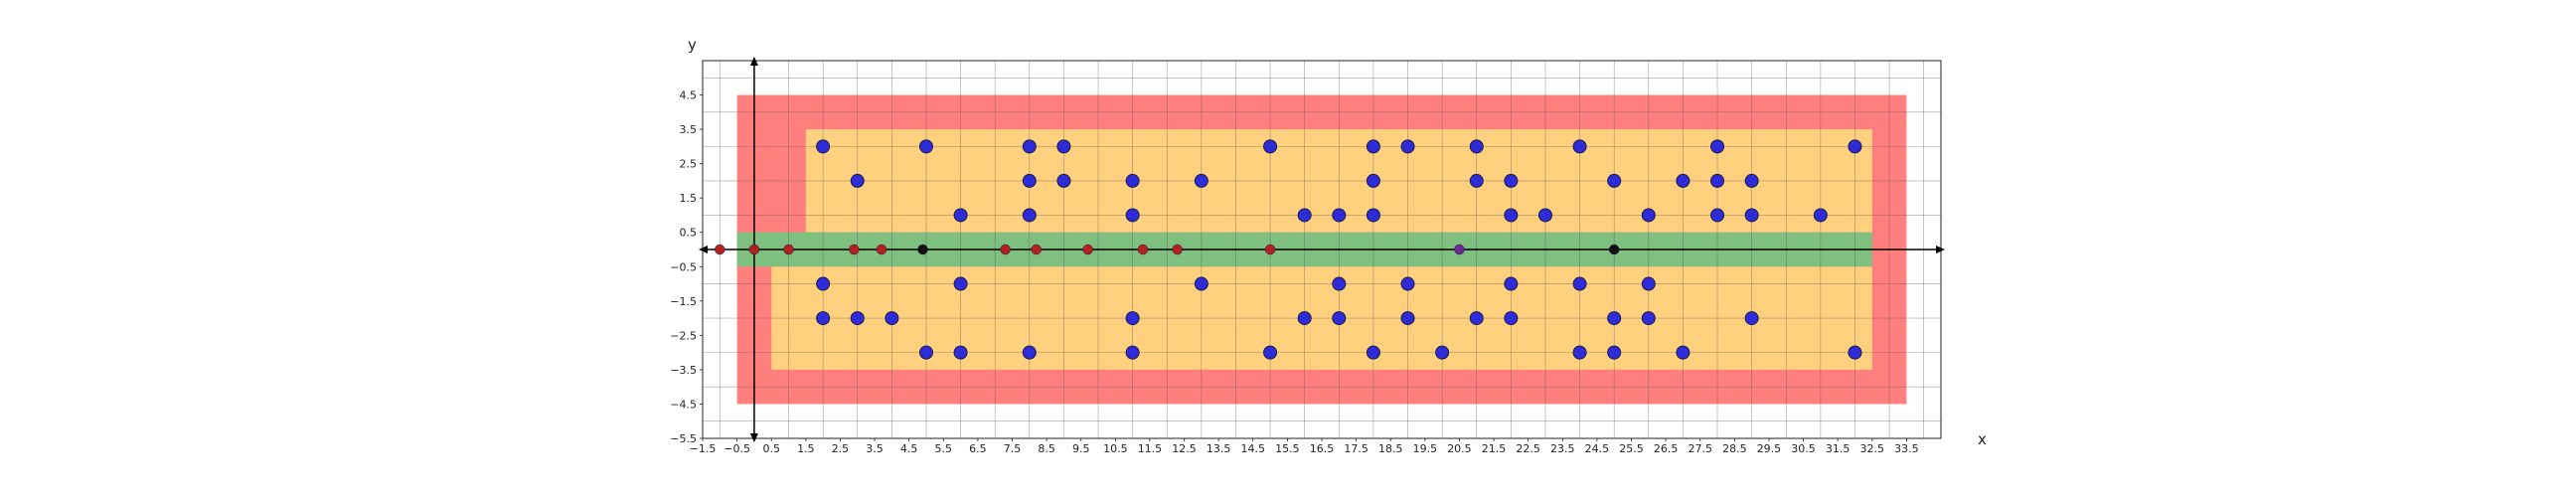 The height and width of the screenshot is (501, 2576). What do you see at coordinates (689, 95) in the screenshot?
I see `y-tick-label: 4.5` at bounding box center [689, 95].